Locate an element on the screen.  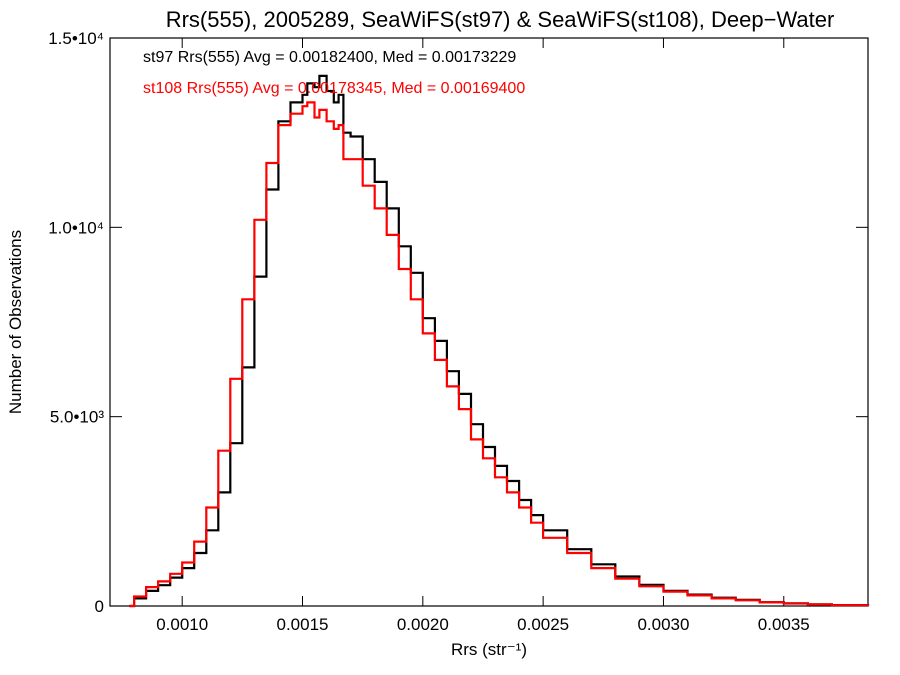
y-axis-label: Number of Observations is located at coordinates (15, 322).